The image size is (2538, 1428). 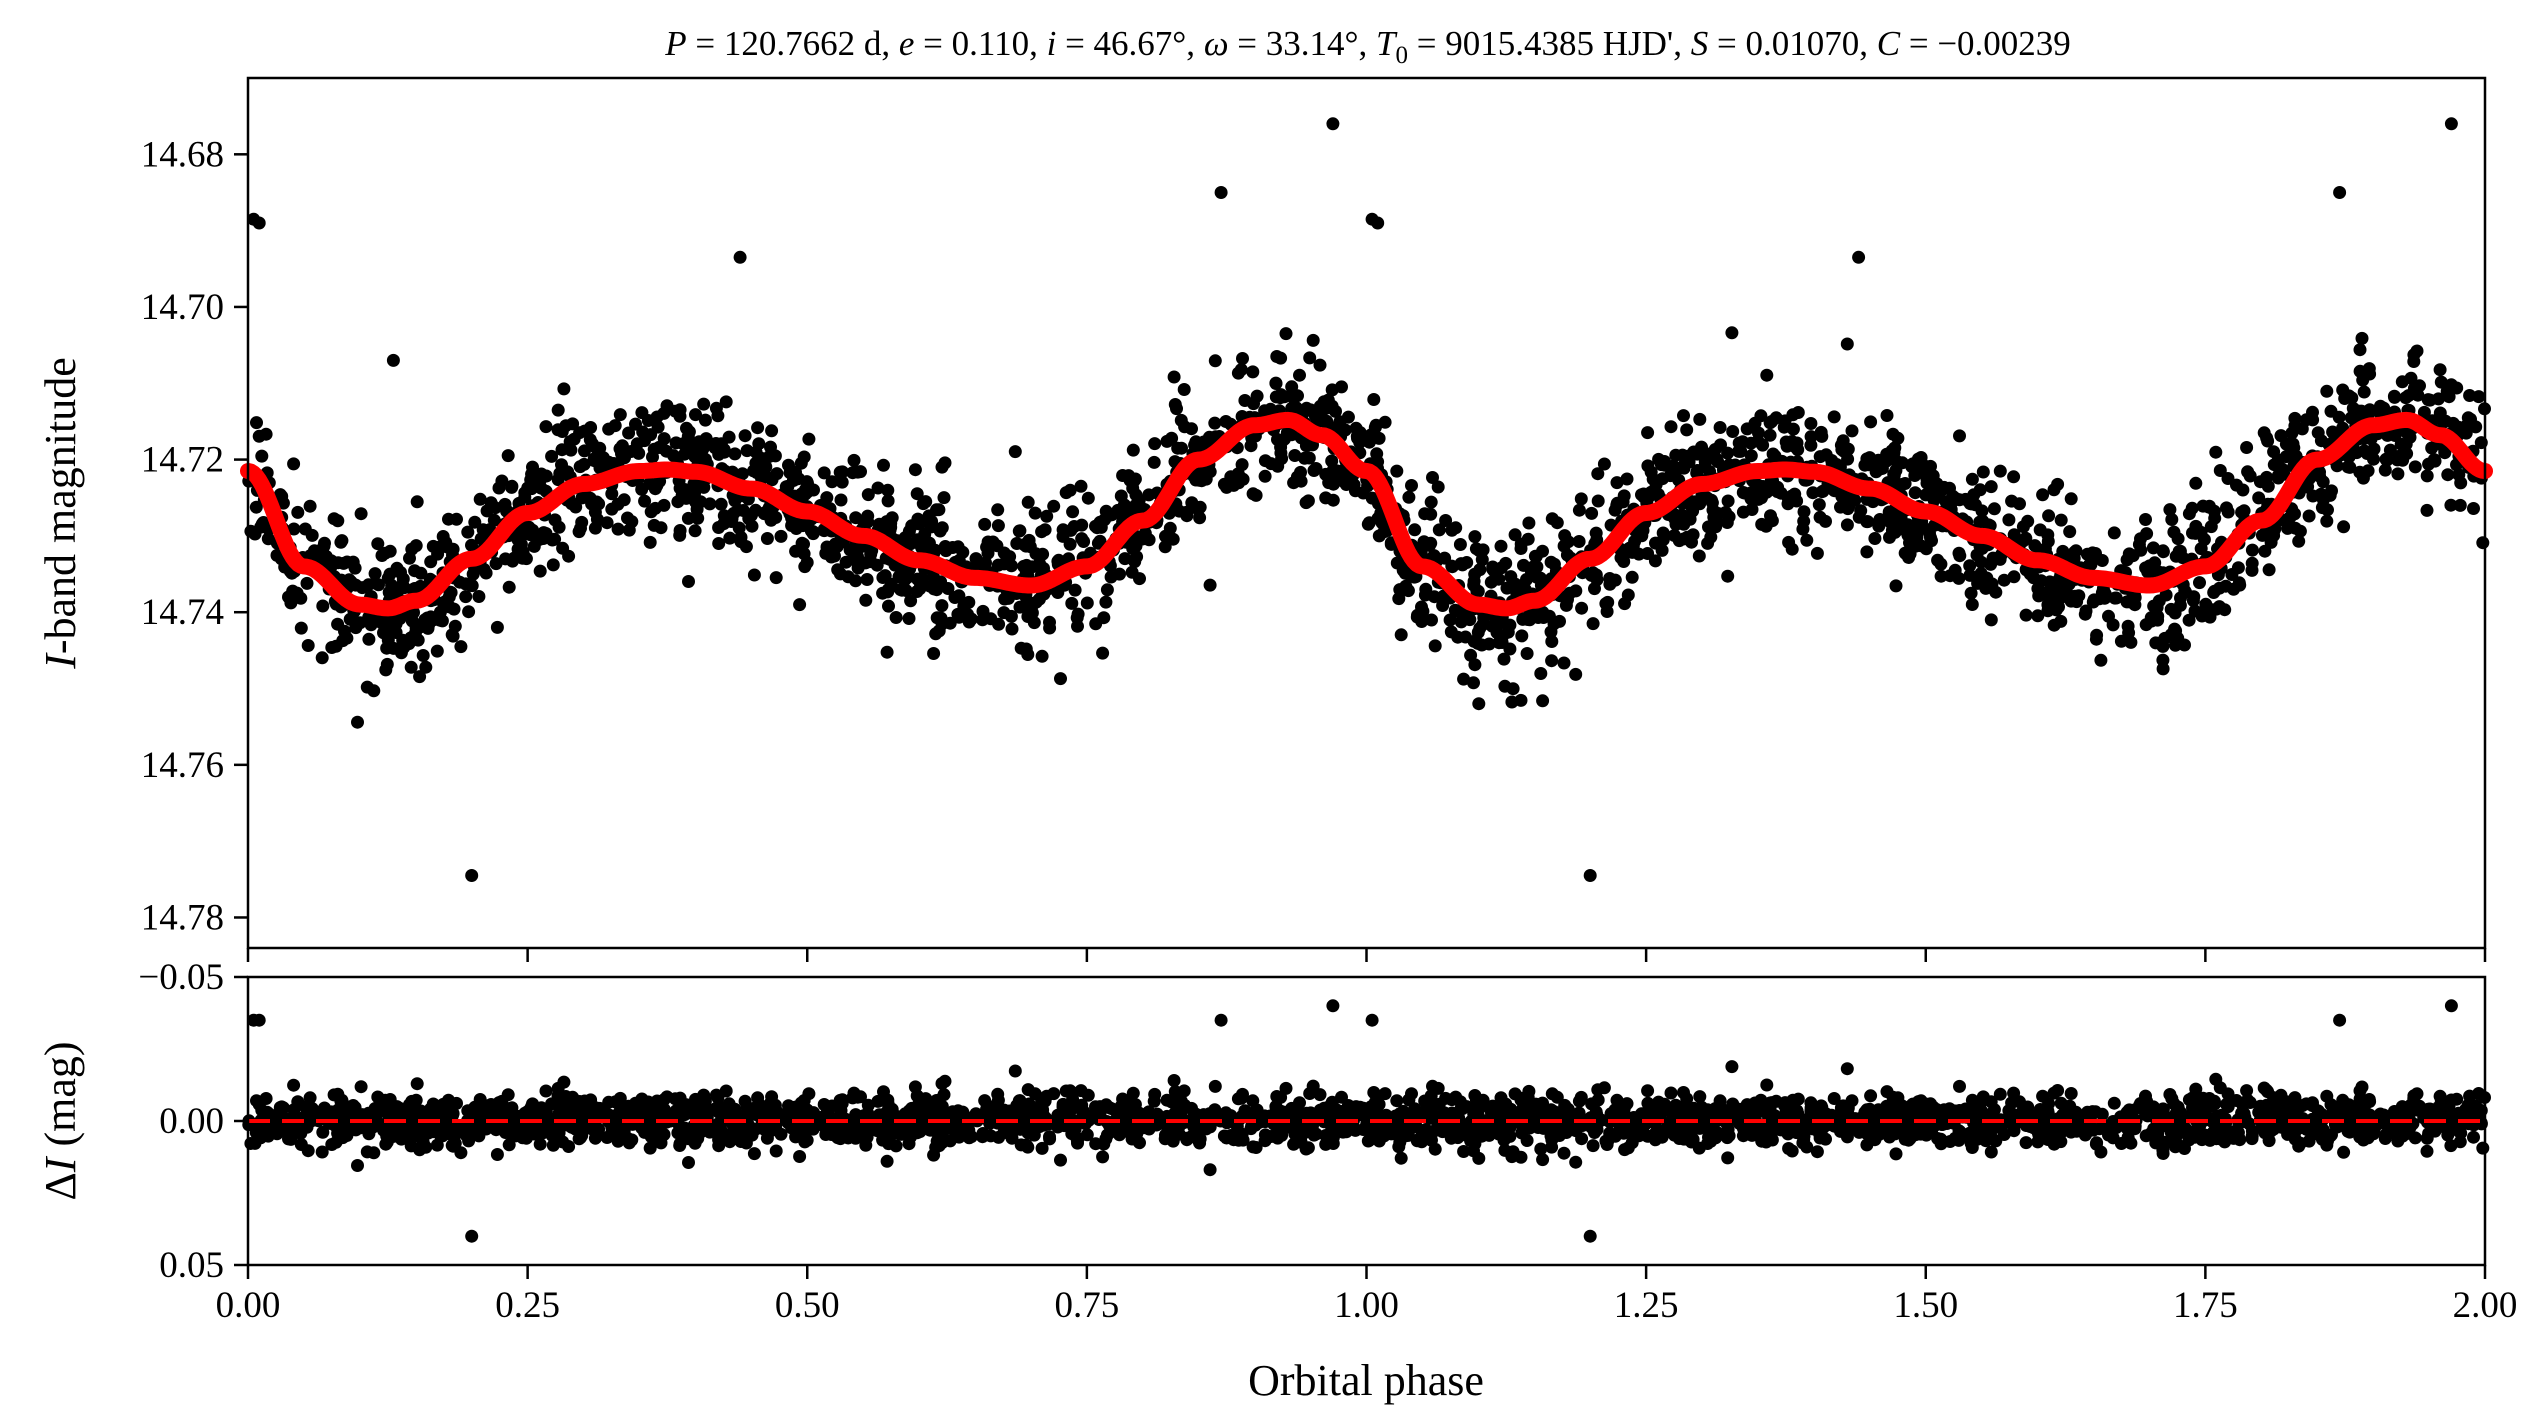 What do you see at coordinates (182, 460) in the screenshot?
I see `top-y-tick-label: 14.72` at bounding box center [182, 460].